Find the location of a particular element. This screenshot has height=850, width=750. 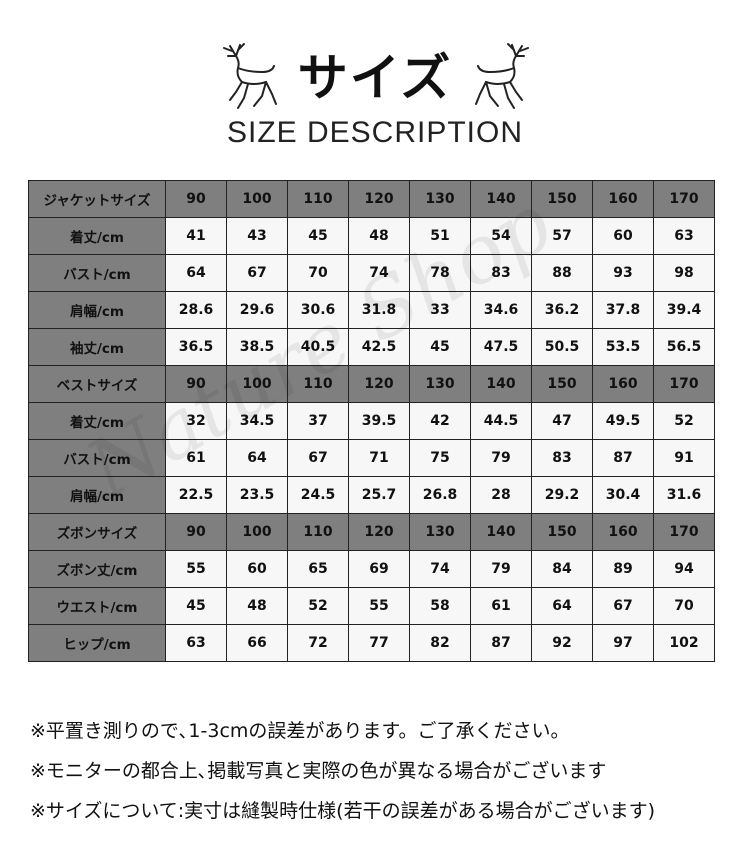

value-cell: 29.2 is located at coordinates (562, 495).